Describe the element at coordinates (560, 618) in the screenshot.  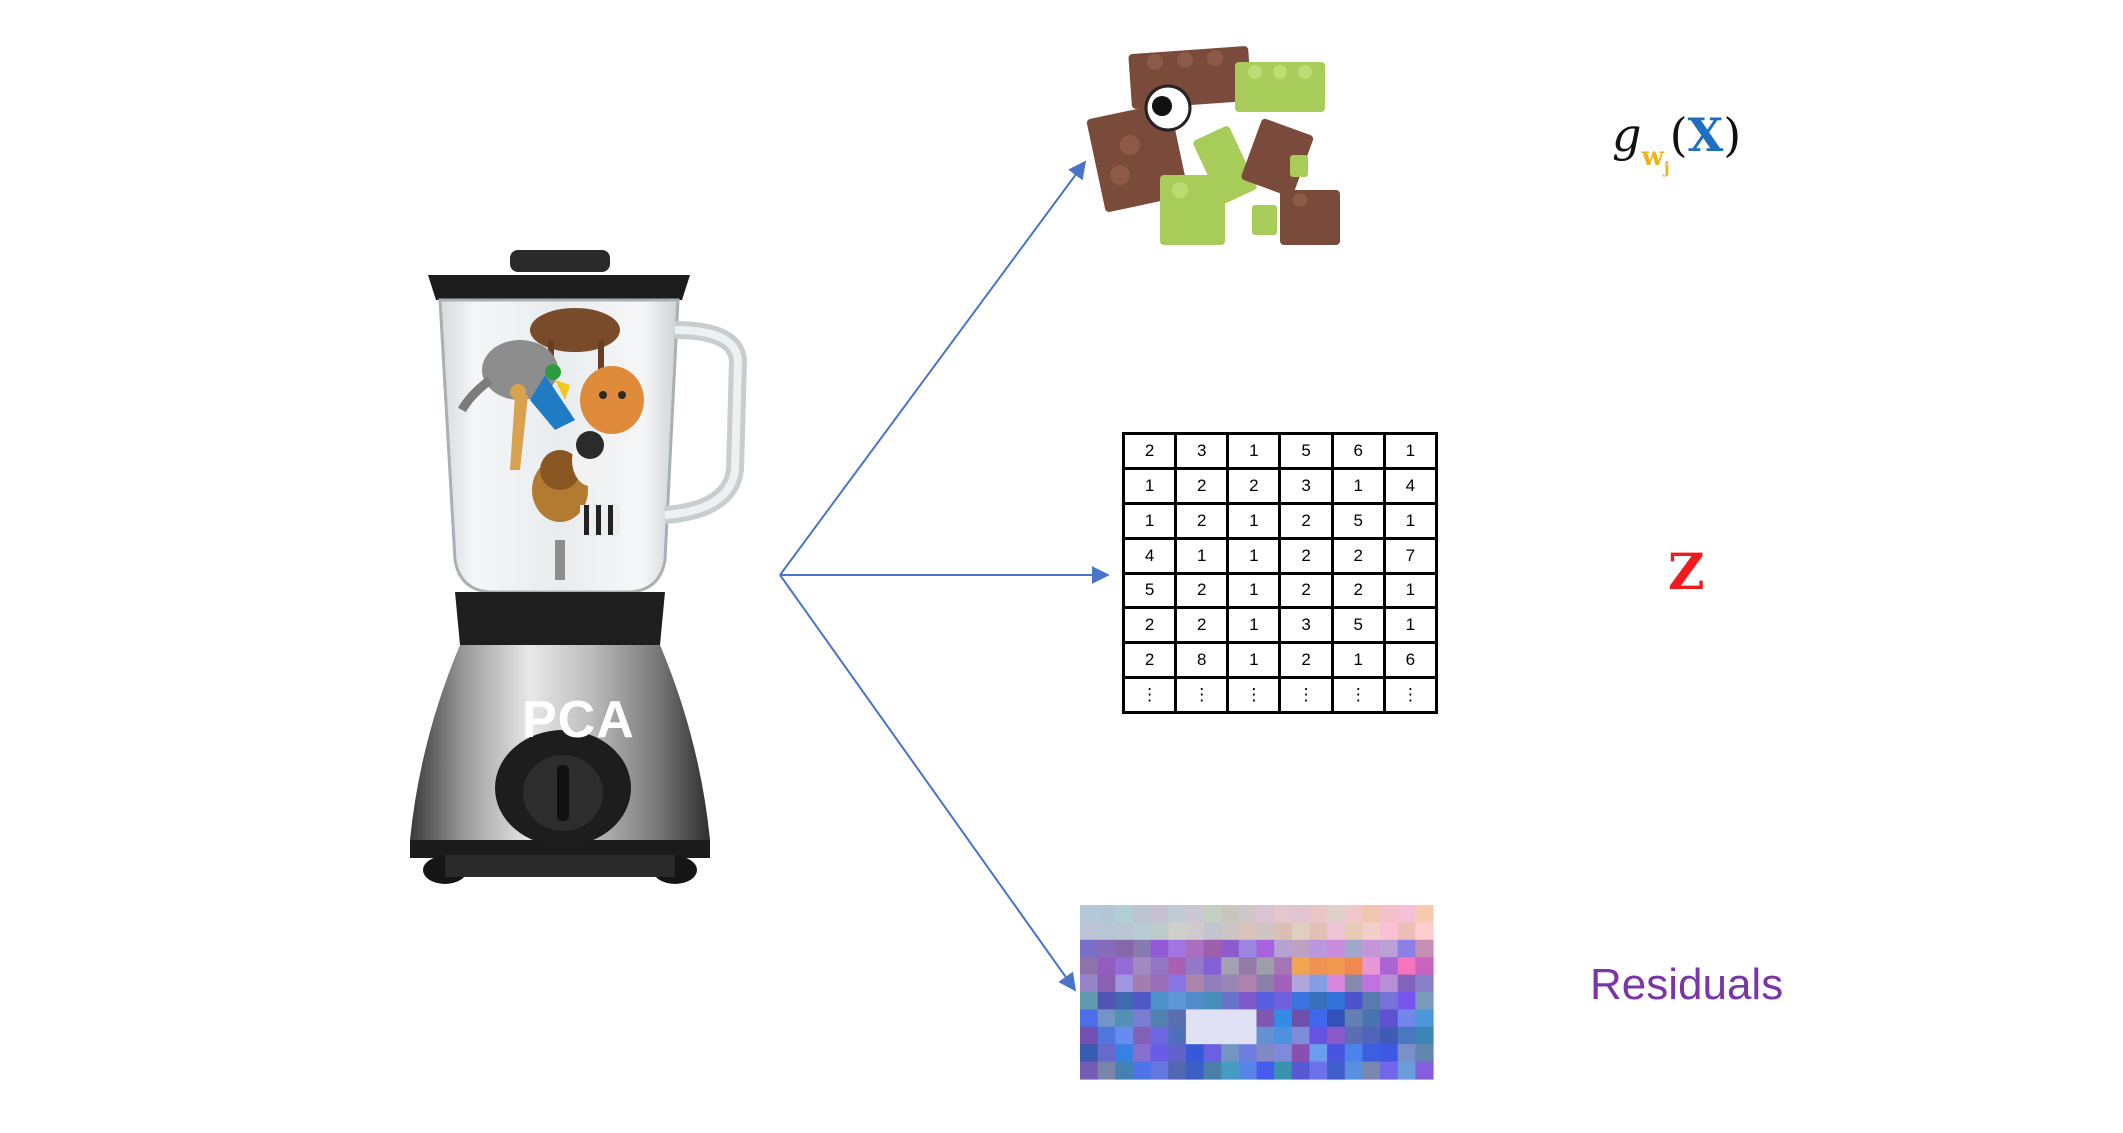
I see `blender-collar` at that location.